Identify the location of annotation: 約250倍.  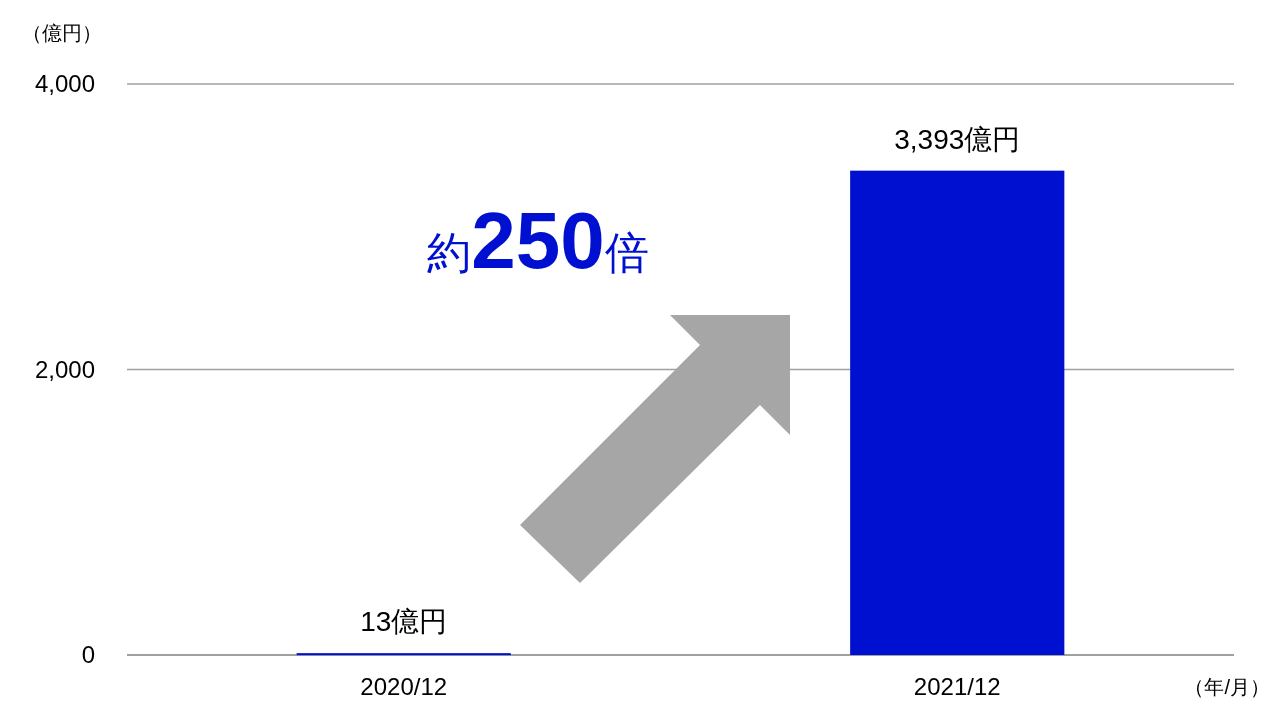
(538, 240).